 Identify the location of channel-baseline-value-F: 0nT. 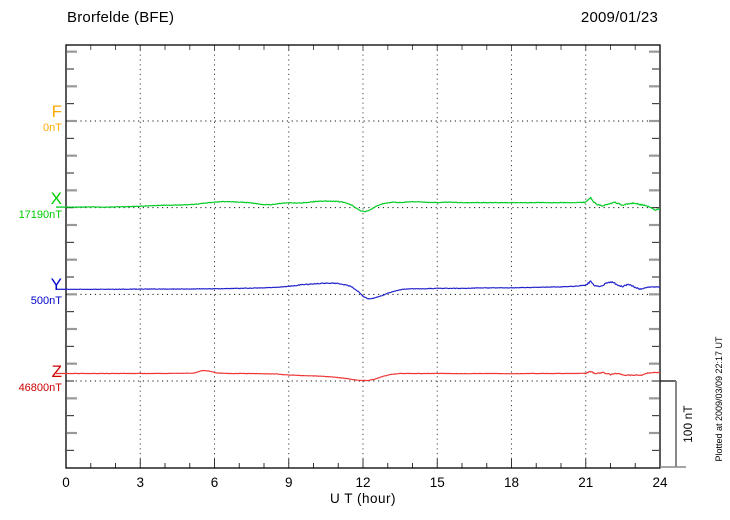
(52, 128).